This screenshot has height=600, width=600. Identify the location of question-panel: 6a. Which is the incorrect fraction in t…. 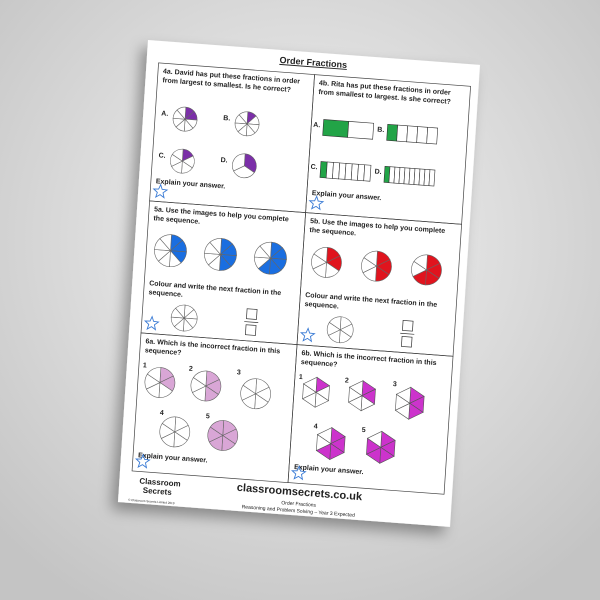
(214, 407).